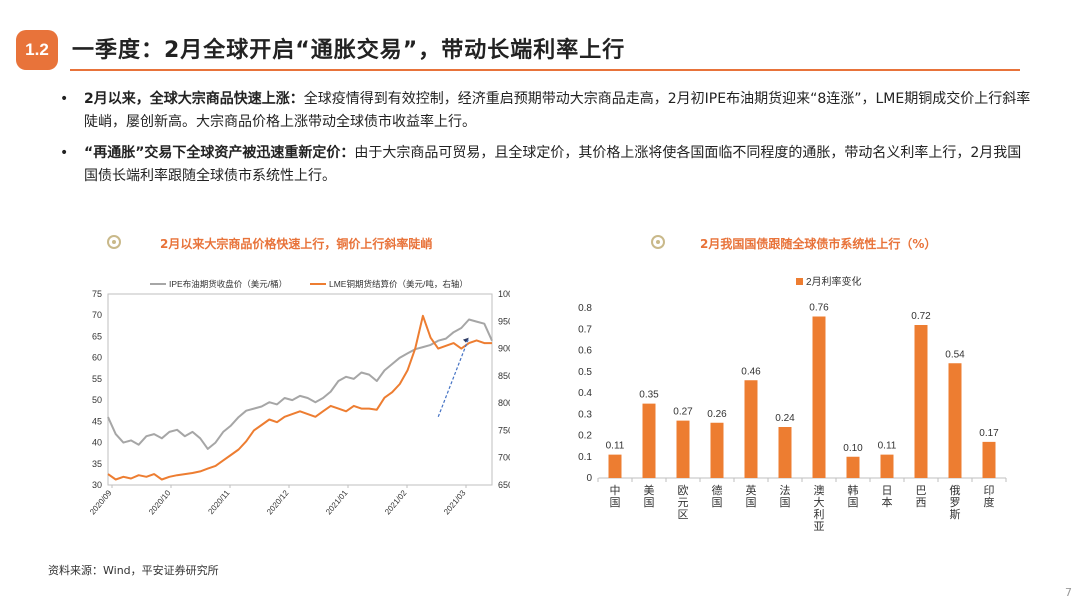 The width and height of the screenshot is (1080, 608). I want to click on trend-arrow-head, so click(465, 340).